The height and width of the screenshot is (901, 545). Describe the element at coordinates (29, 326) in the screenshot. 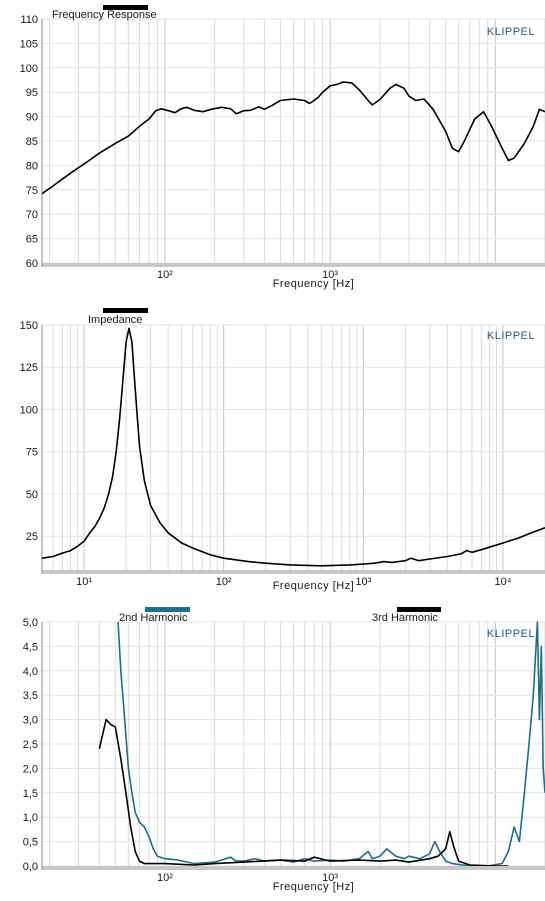

I see `y-tick-label: 150` at that location.